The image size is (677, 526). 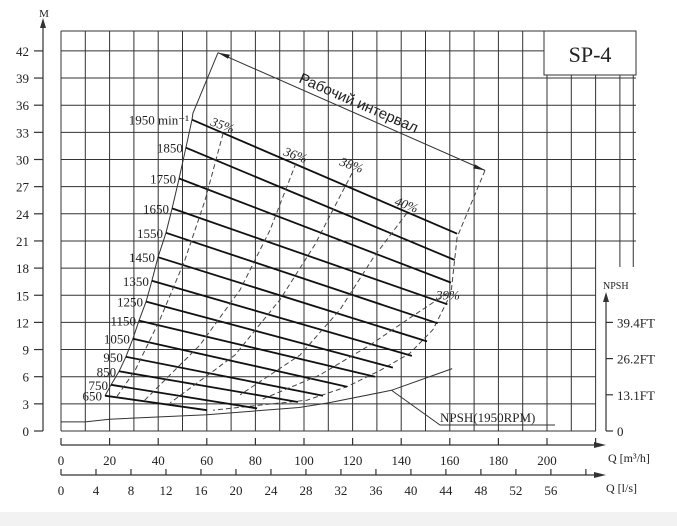 What do you see at coordinates (117, 339) in the screenshot?
I see `speed-curve-label: 1050` at bounding box center [117, 339].